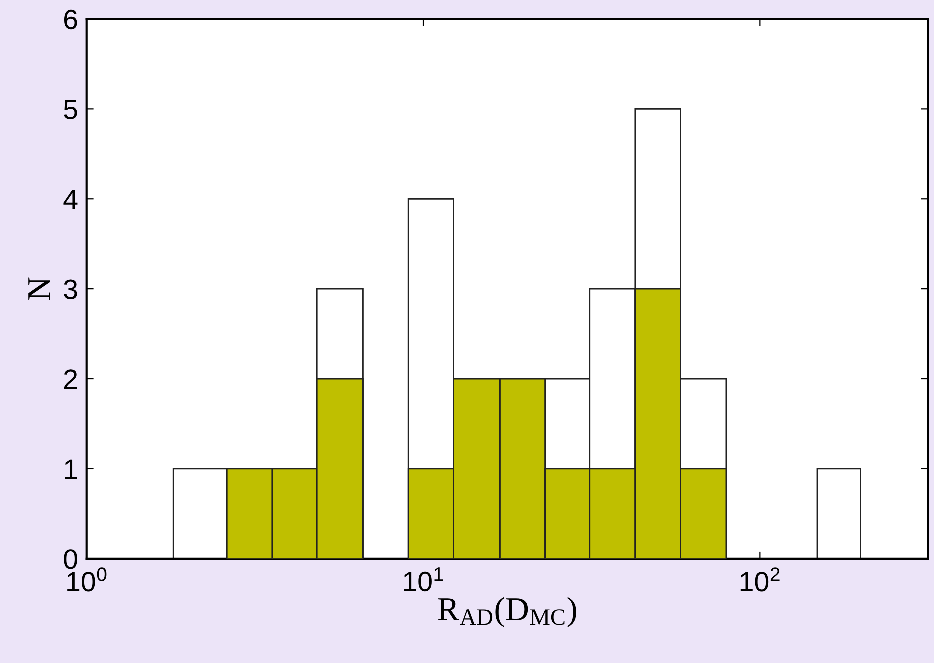 Image resolution: width=934 pixels, height=663 pixels. What do you see at coordinates (71, 200) in the screenshot?
I see `y-tick-label: 4` at bounding box center [71, 200].